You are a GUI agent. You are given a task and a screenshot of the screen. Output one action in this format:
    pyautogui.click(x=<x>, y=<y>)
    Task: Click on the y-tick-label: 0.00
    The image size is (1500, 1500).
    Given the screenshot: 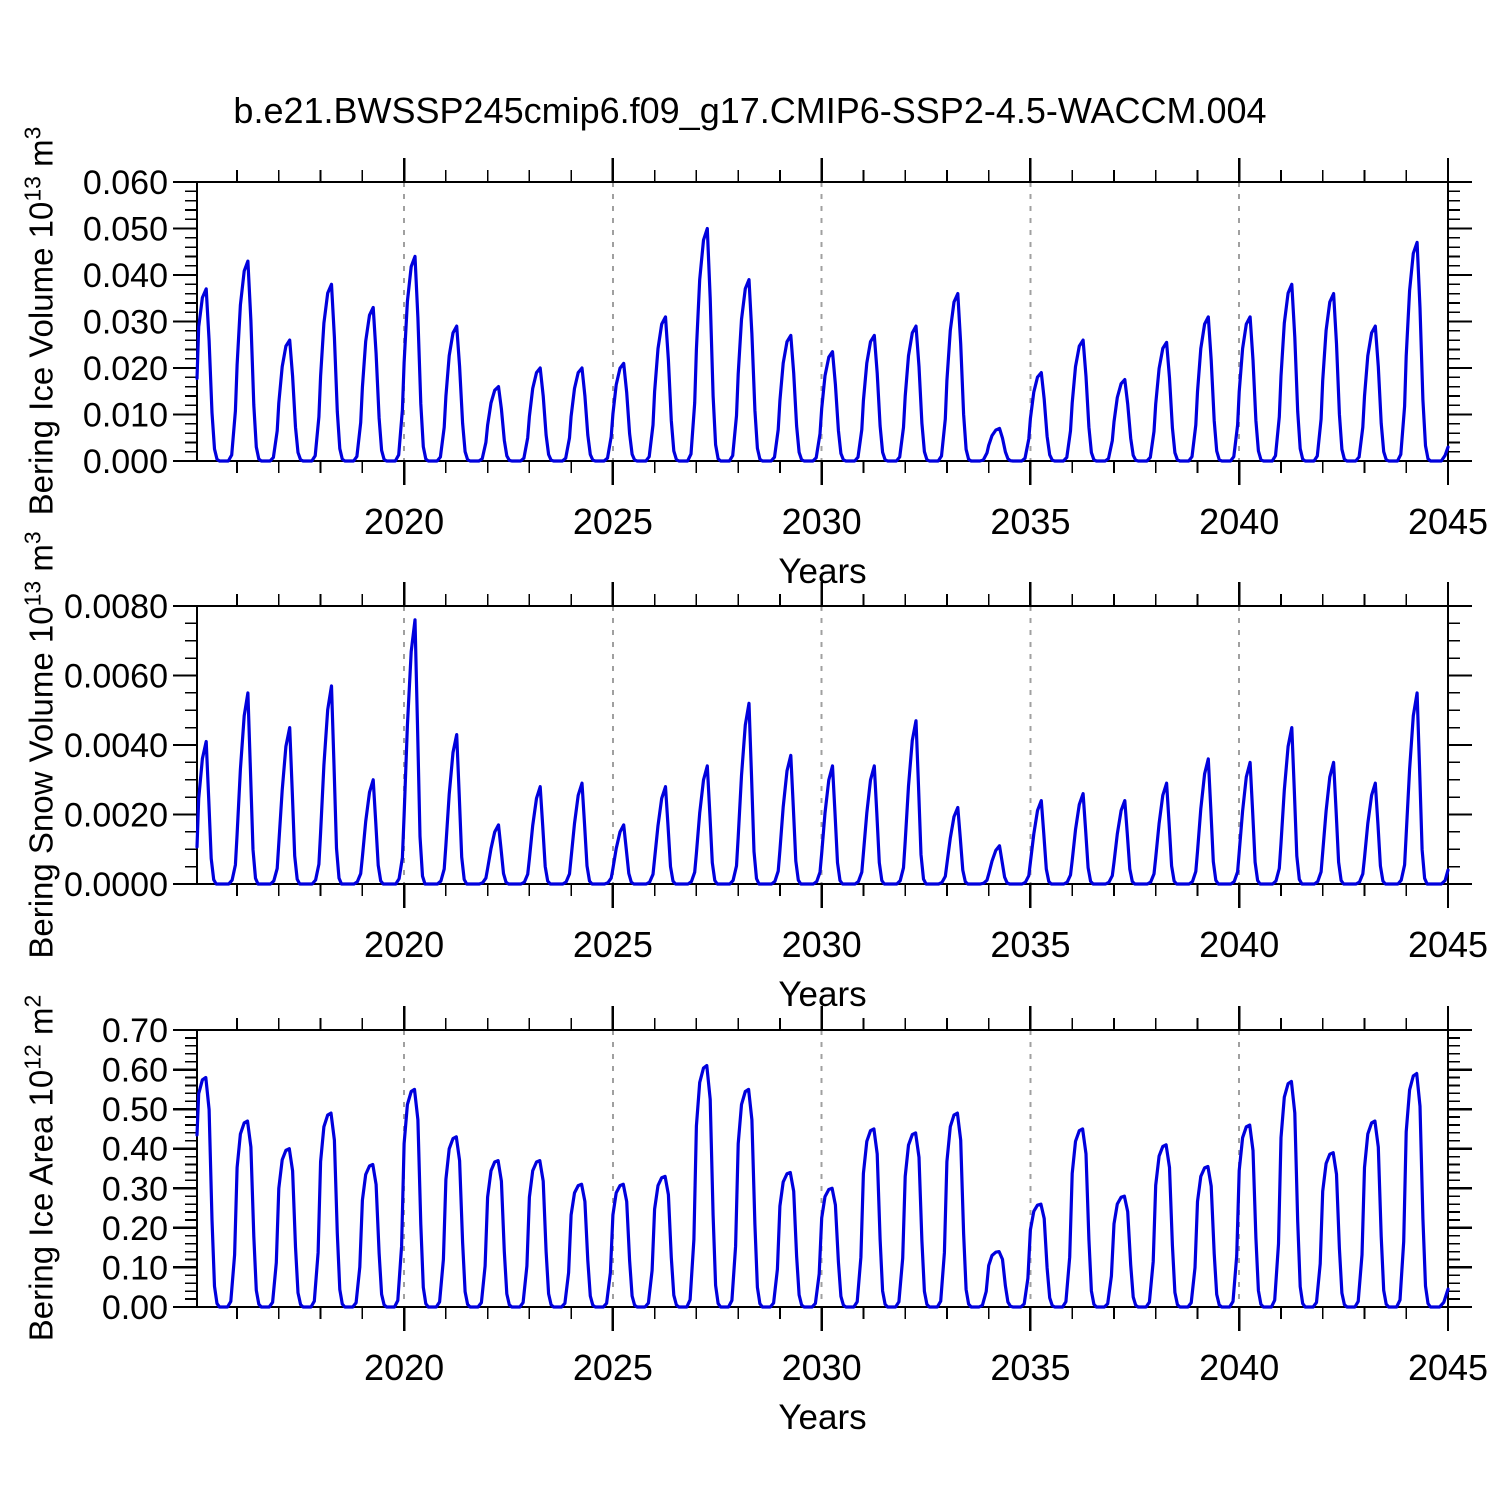 What is the action you would take?
    pyautogui.click(x=135, y=1308)
    